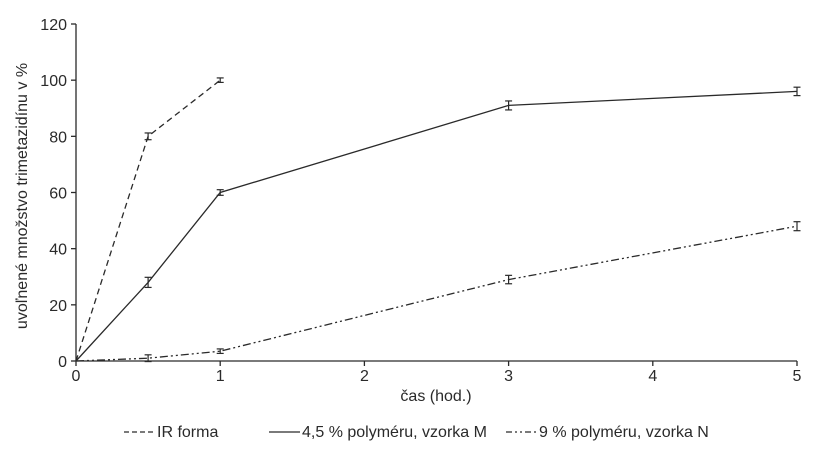  Describe the element at coordinates (58, 137) in the screenshot. I see `y-tick-label: 80` at that location.